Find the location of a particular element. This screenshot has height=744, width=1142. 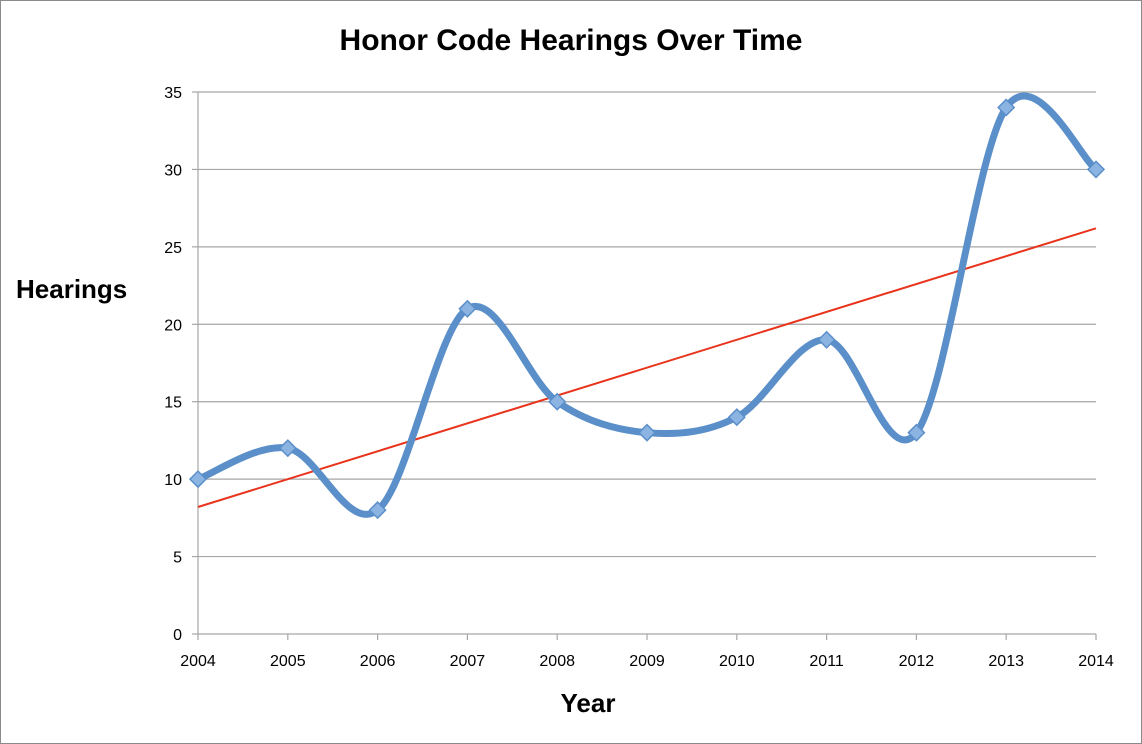

x-tick-label-2010: 2010 is located at coordinates (737, 661).